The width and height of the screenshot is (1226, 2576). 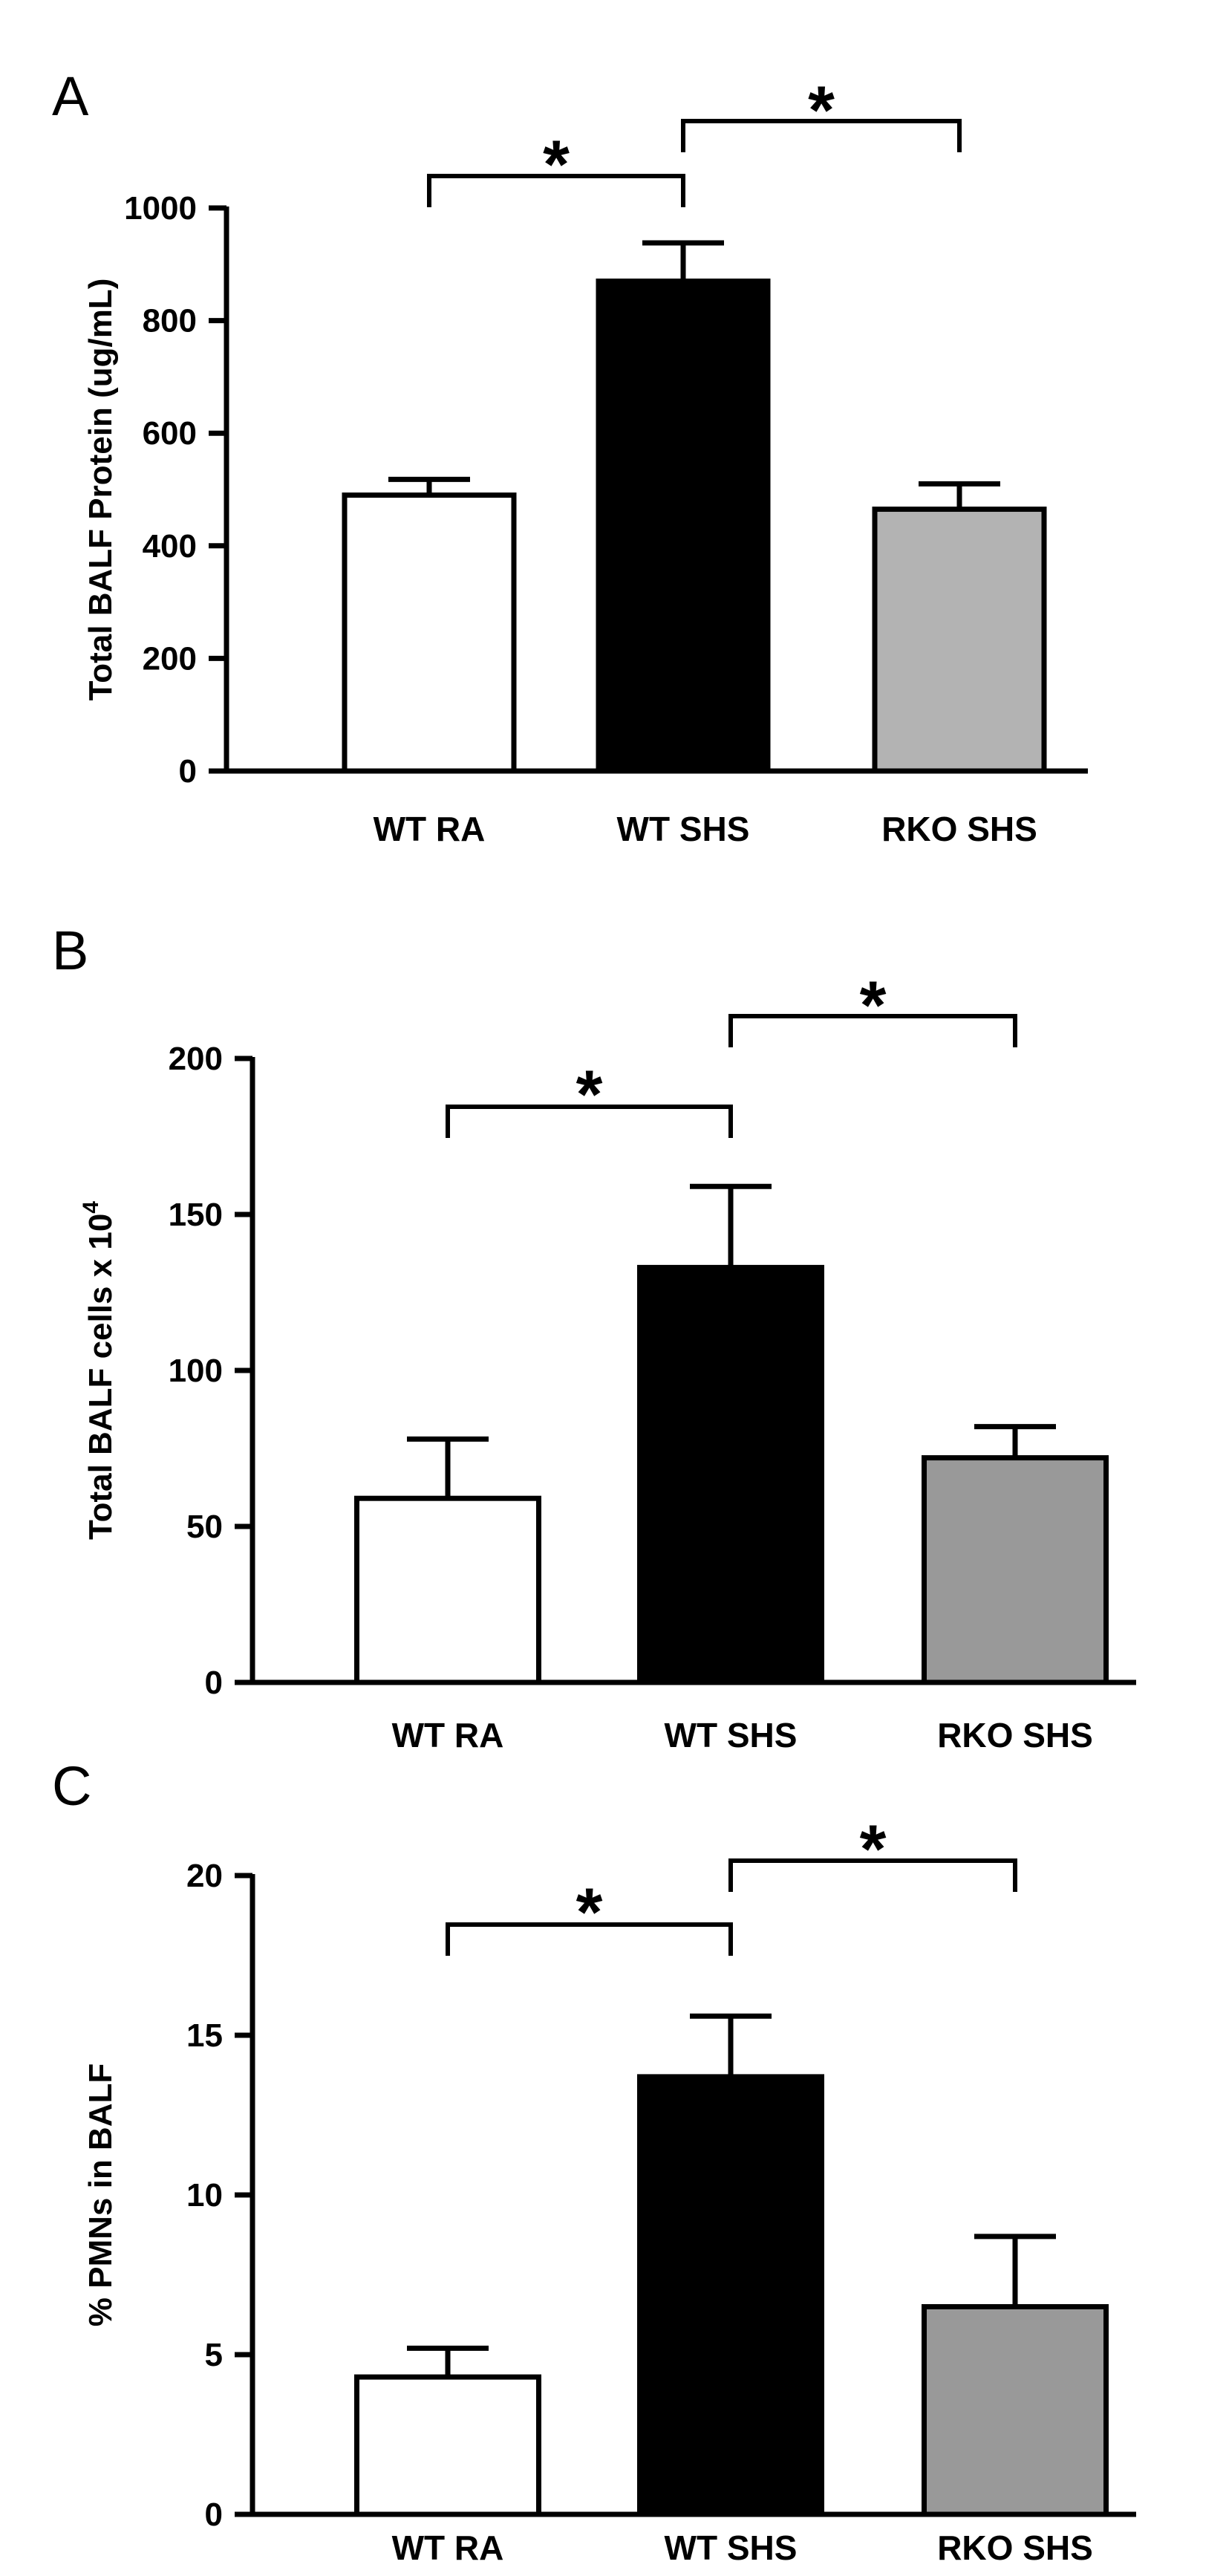 I want to click on panel-a-y-tick-label: 400, so click(x=170, y=546).